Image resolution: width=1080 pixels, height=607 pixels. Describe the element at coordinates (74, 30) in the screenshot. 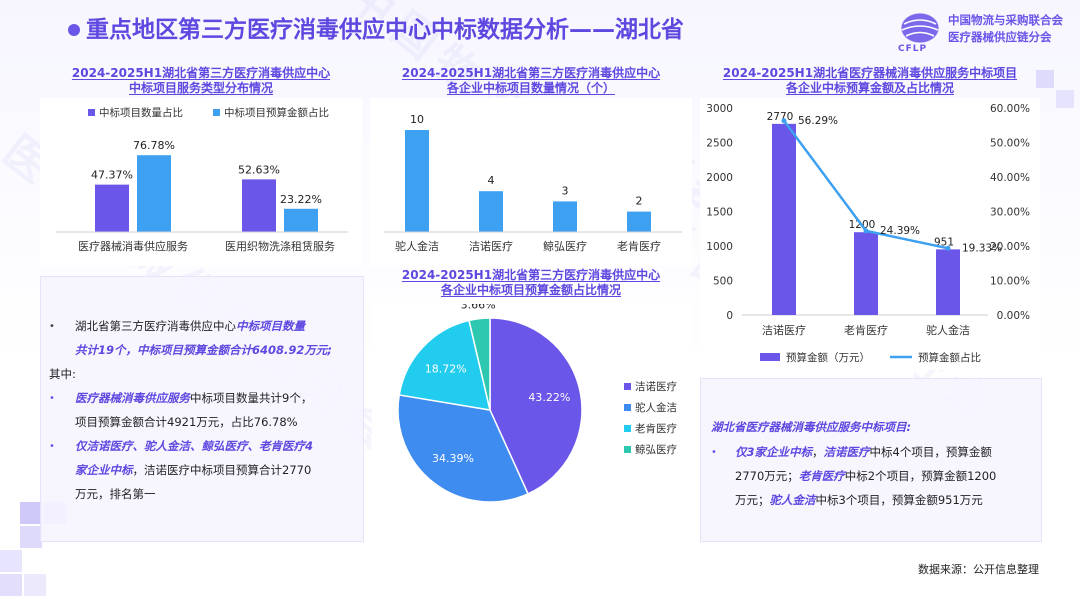

I see `title-bullet-dot` at that location.